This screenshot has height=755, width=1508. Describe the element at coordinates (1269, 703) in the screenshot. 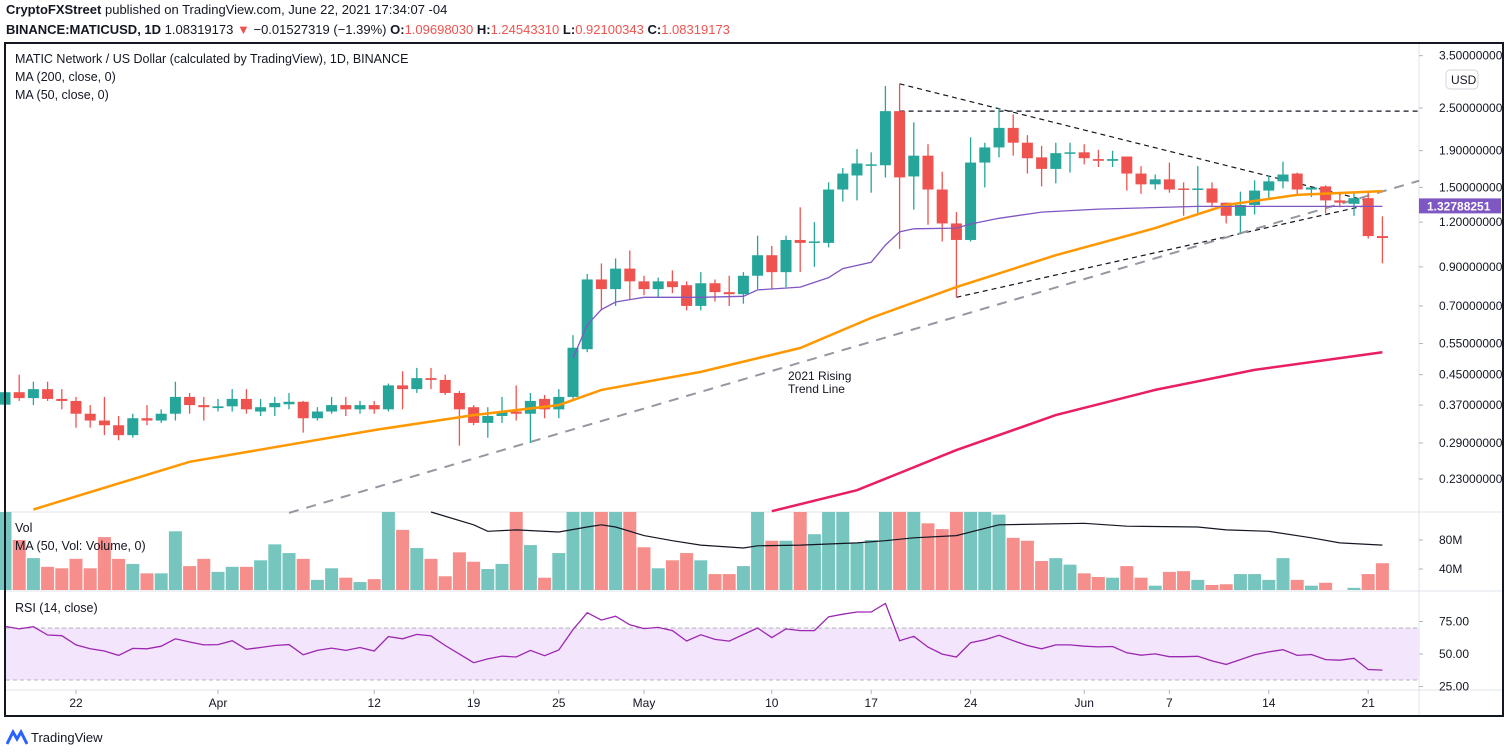

I see `time-tick-label: 14` at that location.